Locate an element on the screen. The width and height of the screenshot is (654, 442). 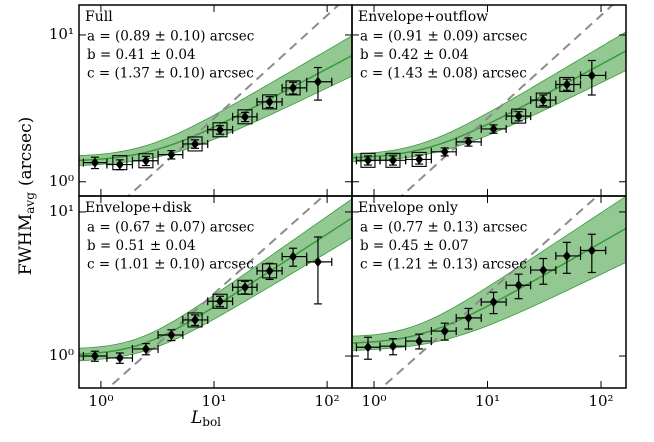
fit-annotation: b = 0.42 ± 0.04 is located at coordinates (414, 55).